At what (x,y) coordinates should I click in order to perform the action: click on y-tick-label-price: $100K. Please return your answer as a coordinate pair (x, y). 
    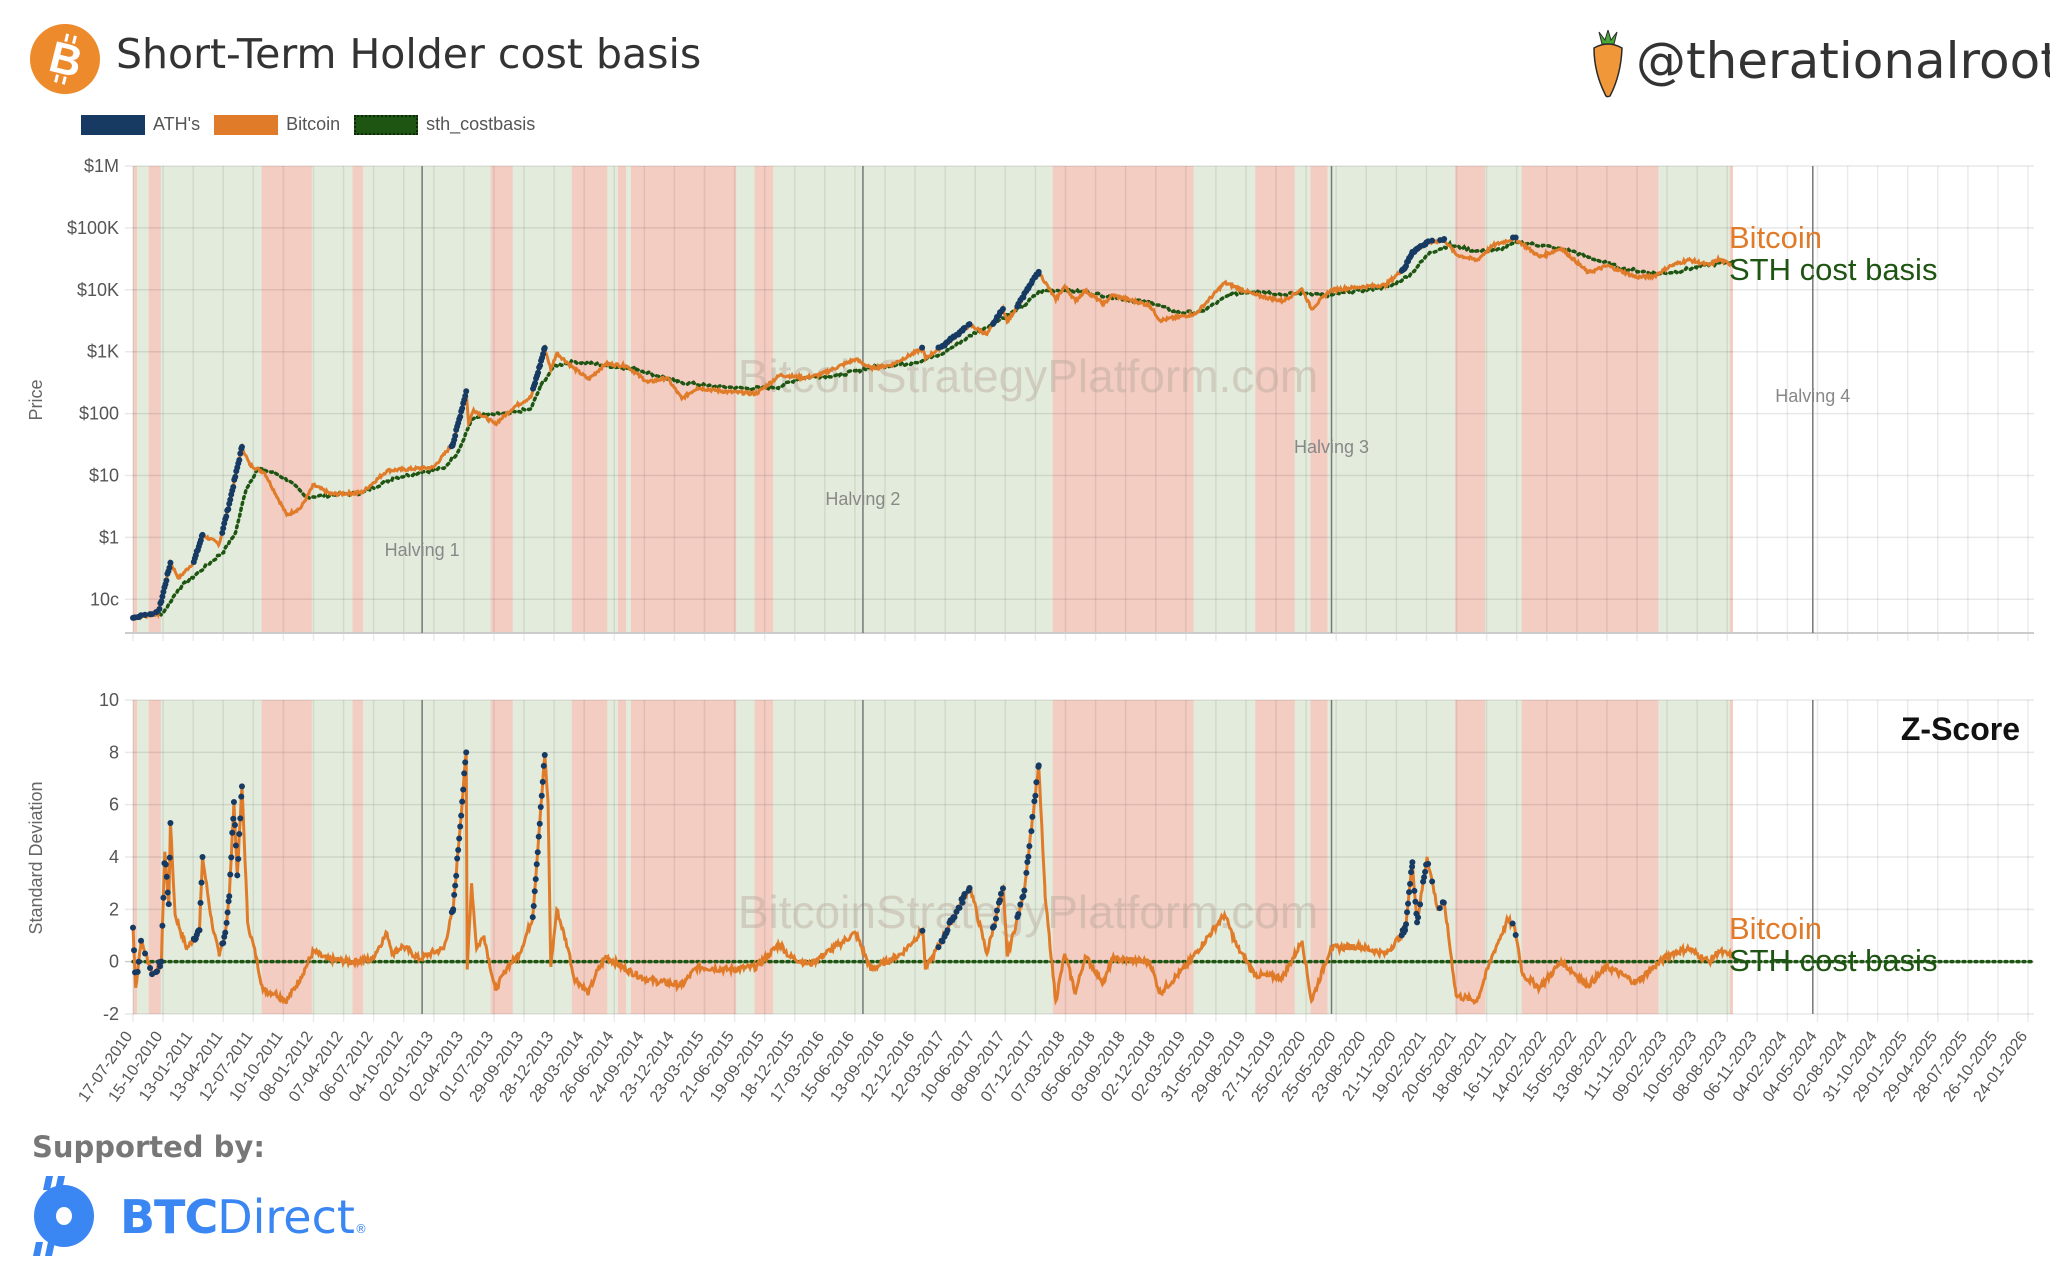
    Looking at the image, I should click on (93, 228).